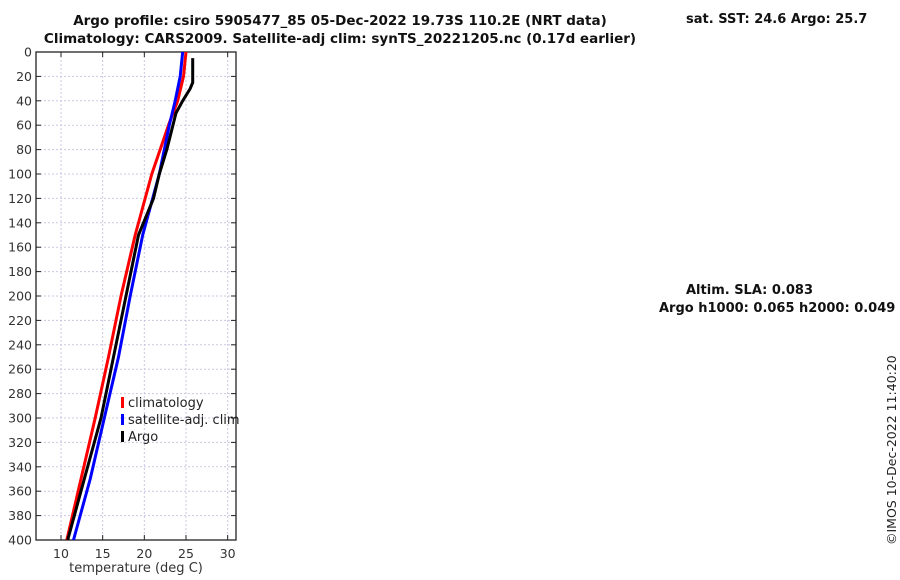  What do you see at coordinates (186, 553) in the screenshot?
I see `x-tick-label: 25` at bounding box center [186, 553].